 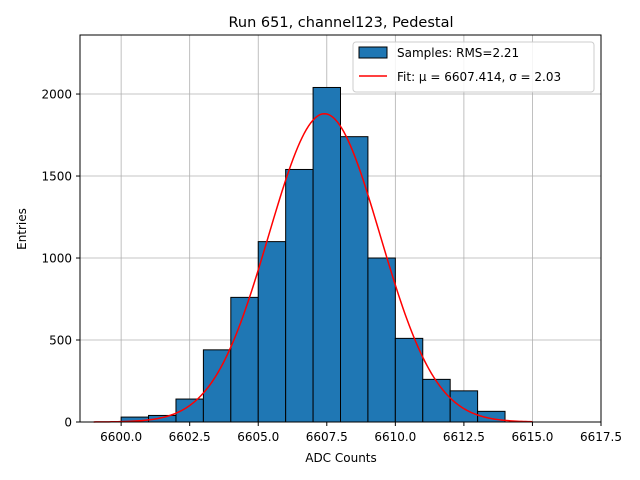 What do you see at coordinates (327, 437) in the screenshot?
I see `x-tick-label: 6607.5` at bounding box center [327, 437].